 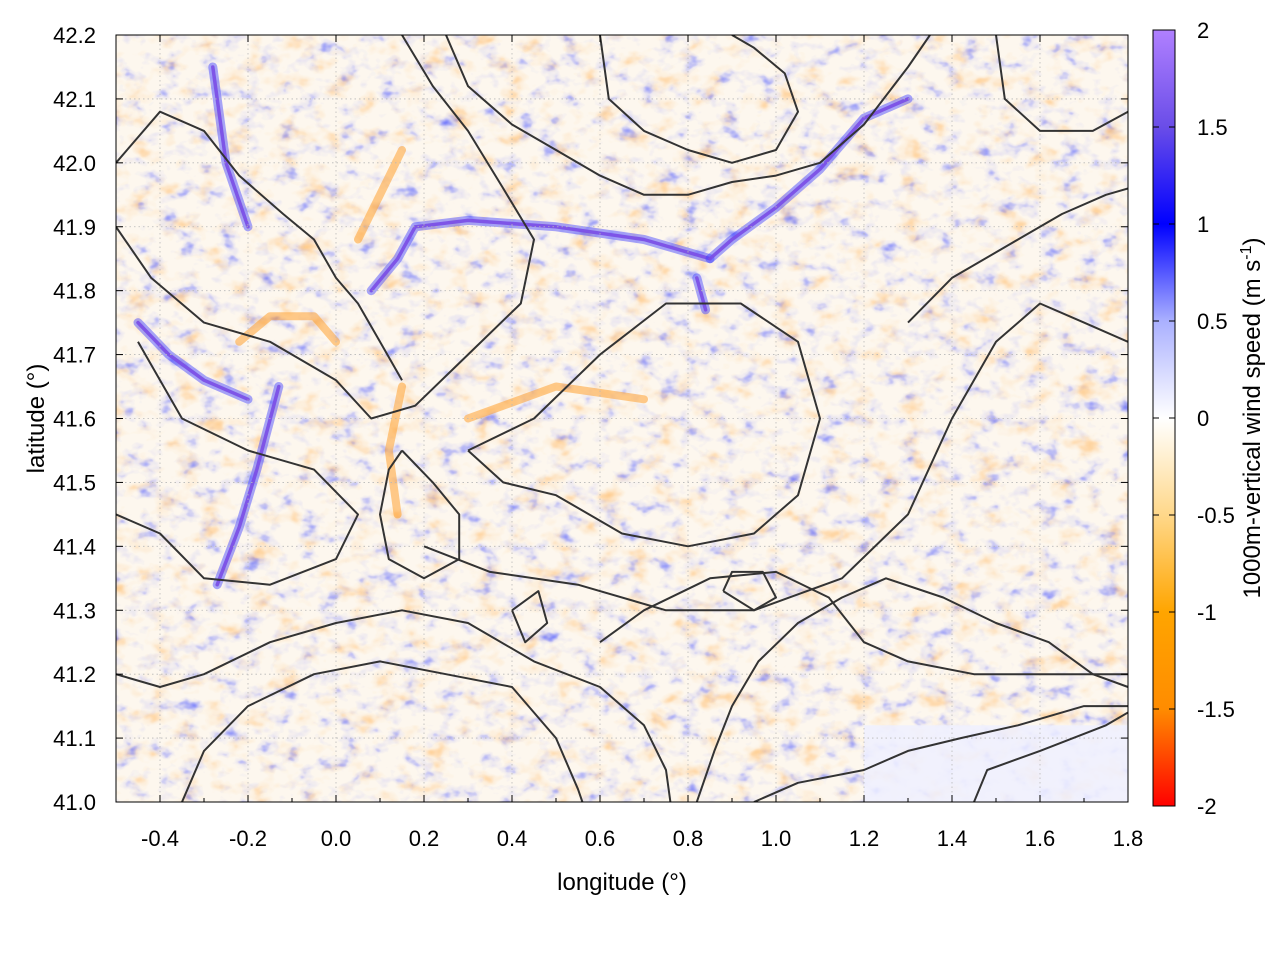 I want to click on y-tick-label: 41.9, so click(x=74, y=227).